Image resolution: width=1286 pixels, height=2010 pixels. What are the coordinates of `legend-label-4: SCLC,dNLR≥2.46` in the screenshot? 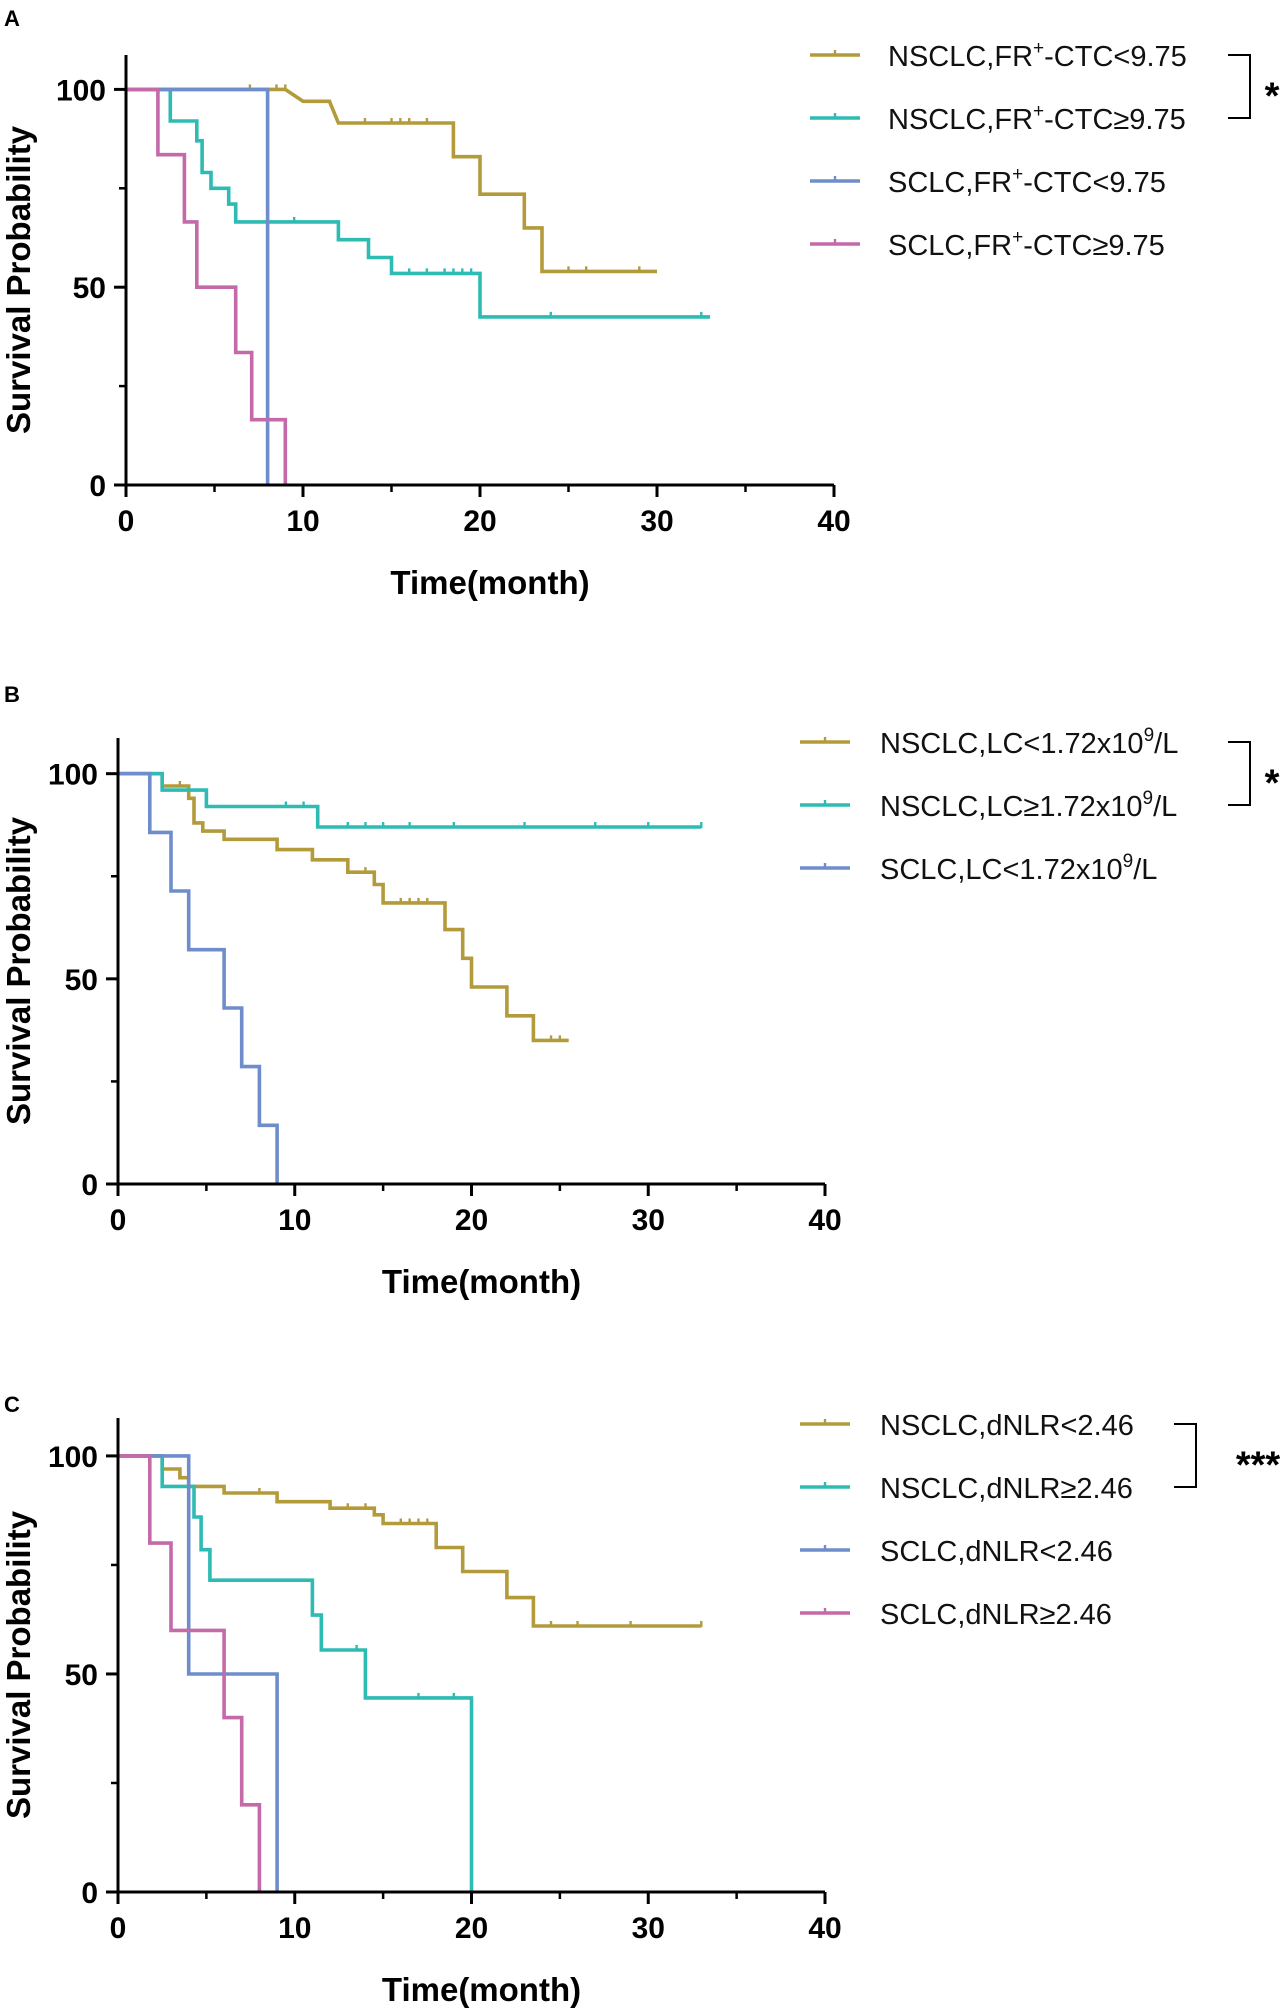 It's located at (996, 1615).